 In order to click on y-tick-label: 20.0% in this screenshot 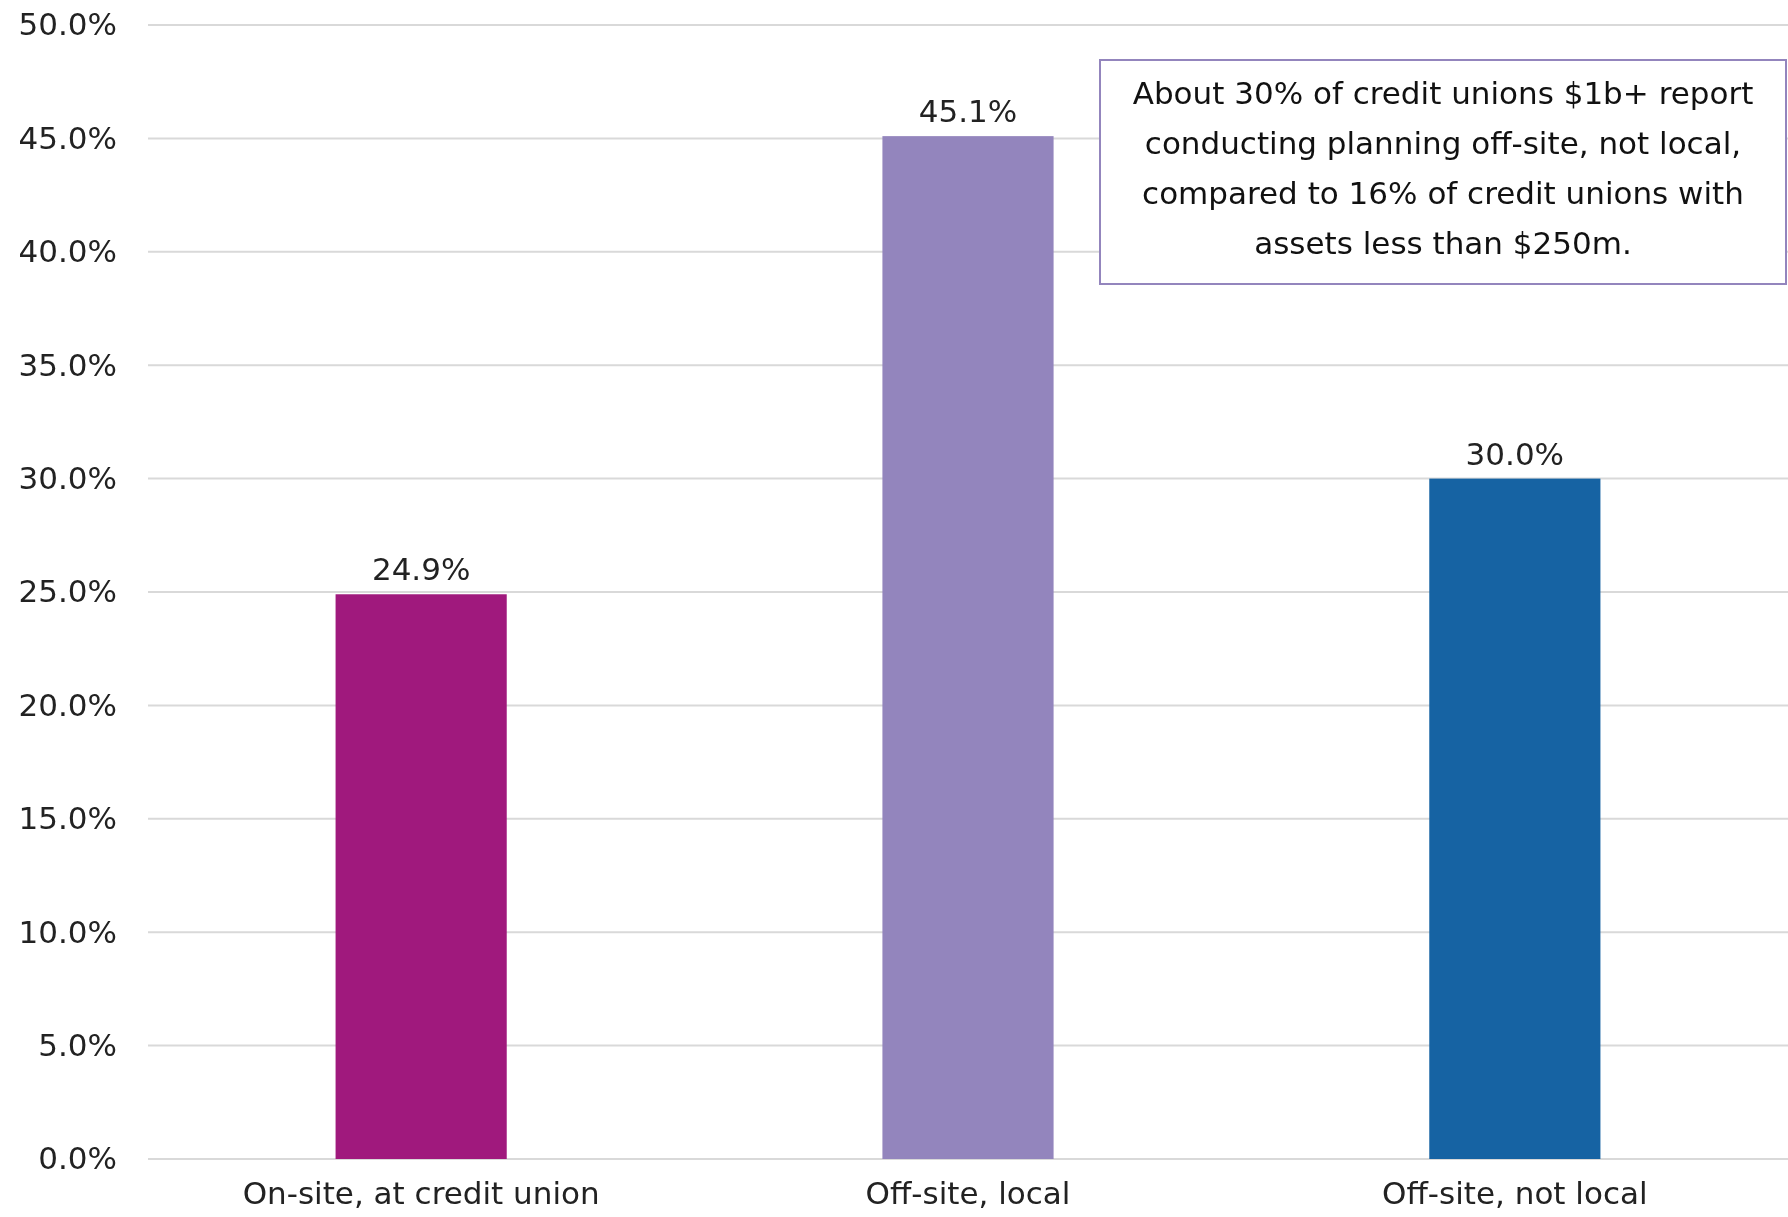, I will do `click(67, 704)`.